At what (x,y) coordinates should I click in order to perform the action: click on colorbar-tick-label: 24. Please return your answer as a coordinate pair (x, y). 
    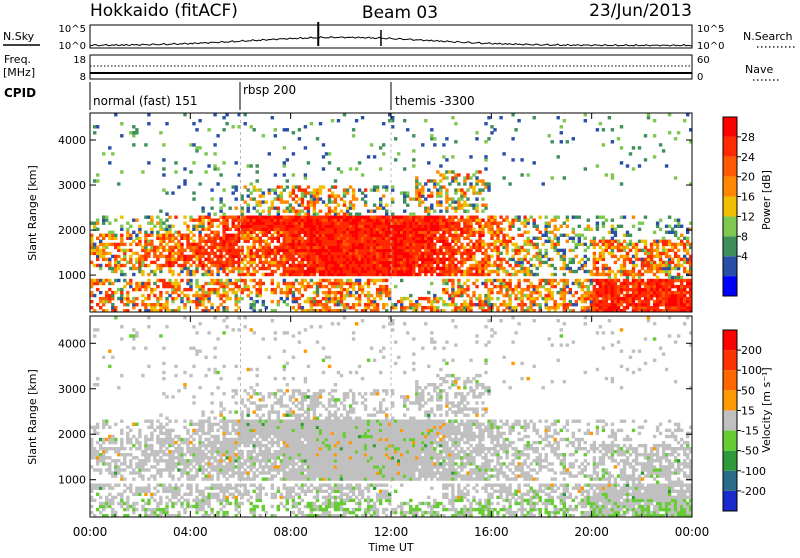
    Looking at the image, I should click on (748, 157).